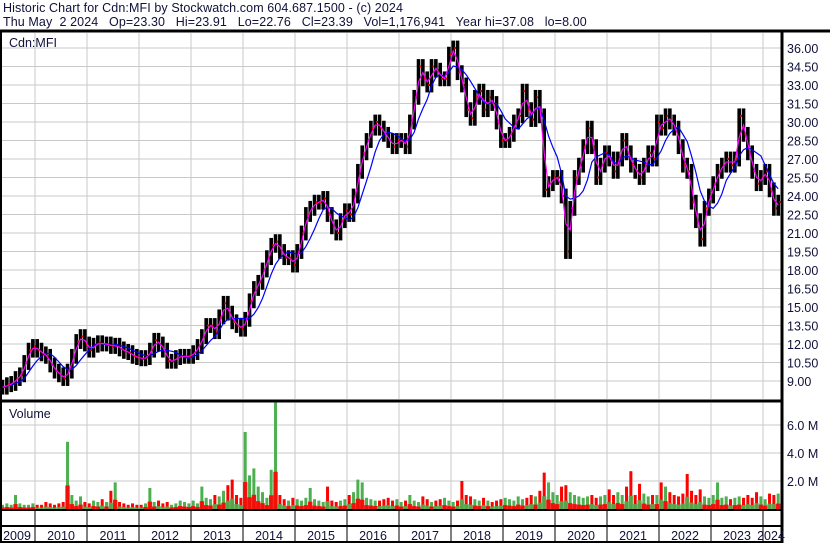  What do you see at coordinates (373, 536) in the screenshot?
I see `year-tick-label: 2016` at bounding box center [373, 536].